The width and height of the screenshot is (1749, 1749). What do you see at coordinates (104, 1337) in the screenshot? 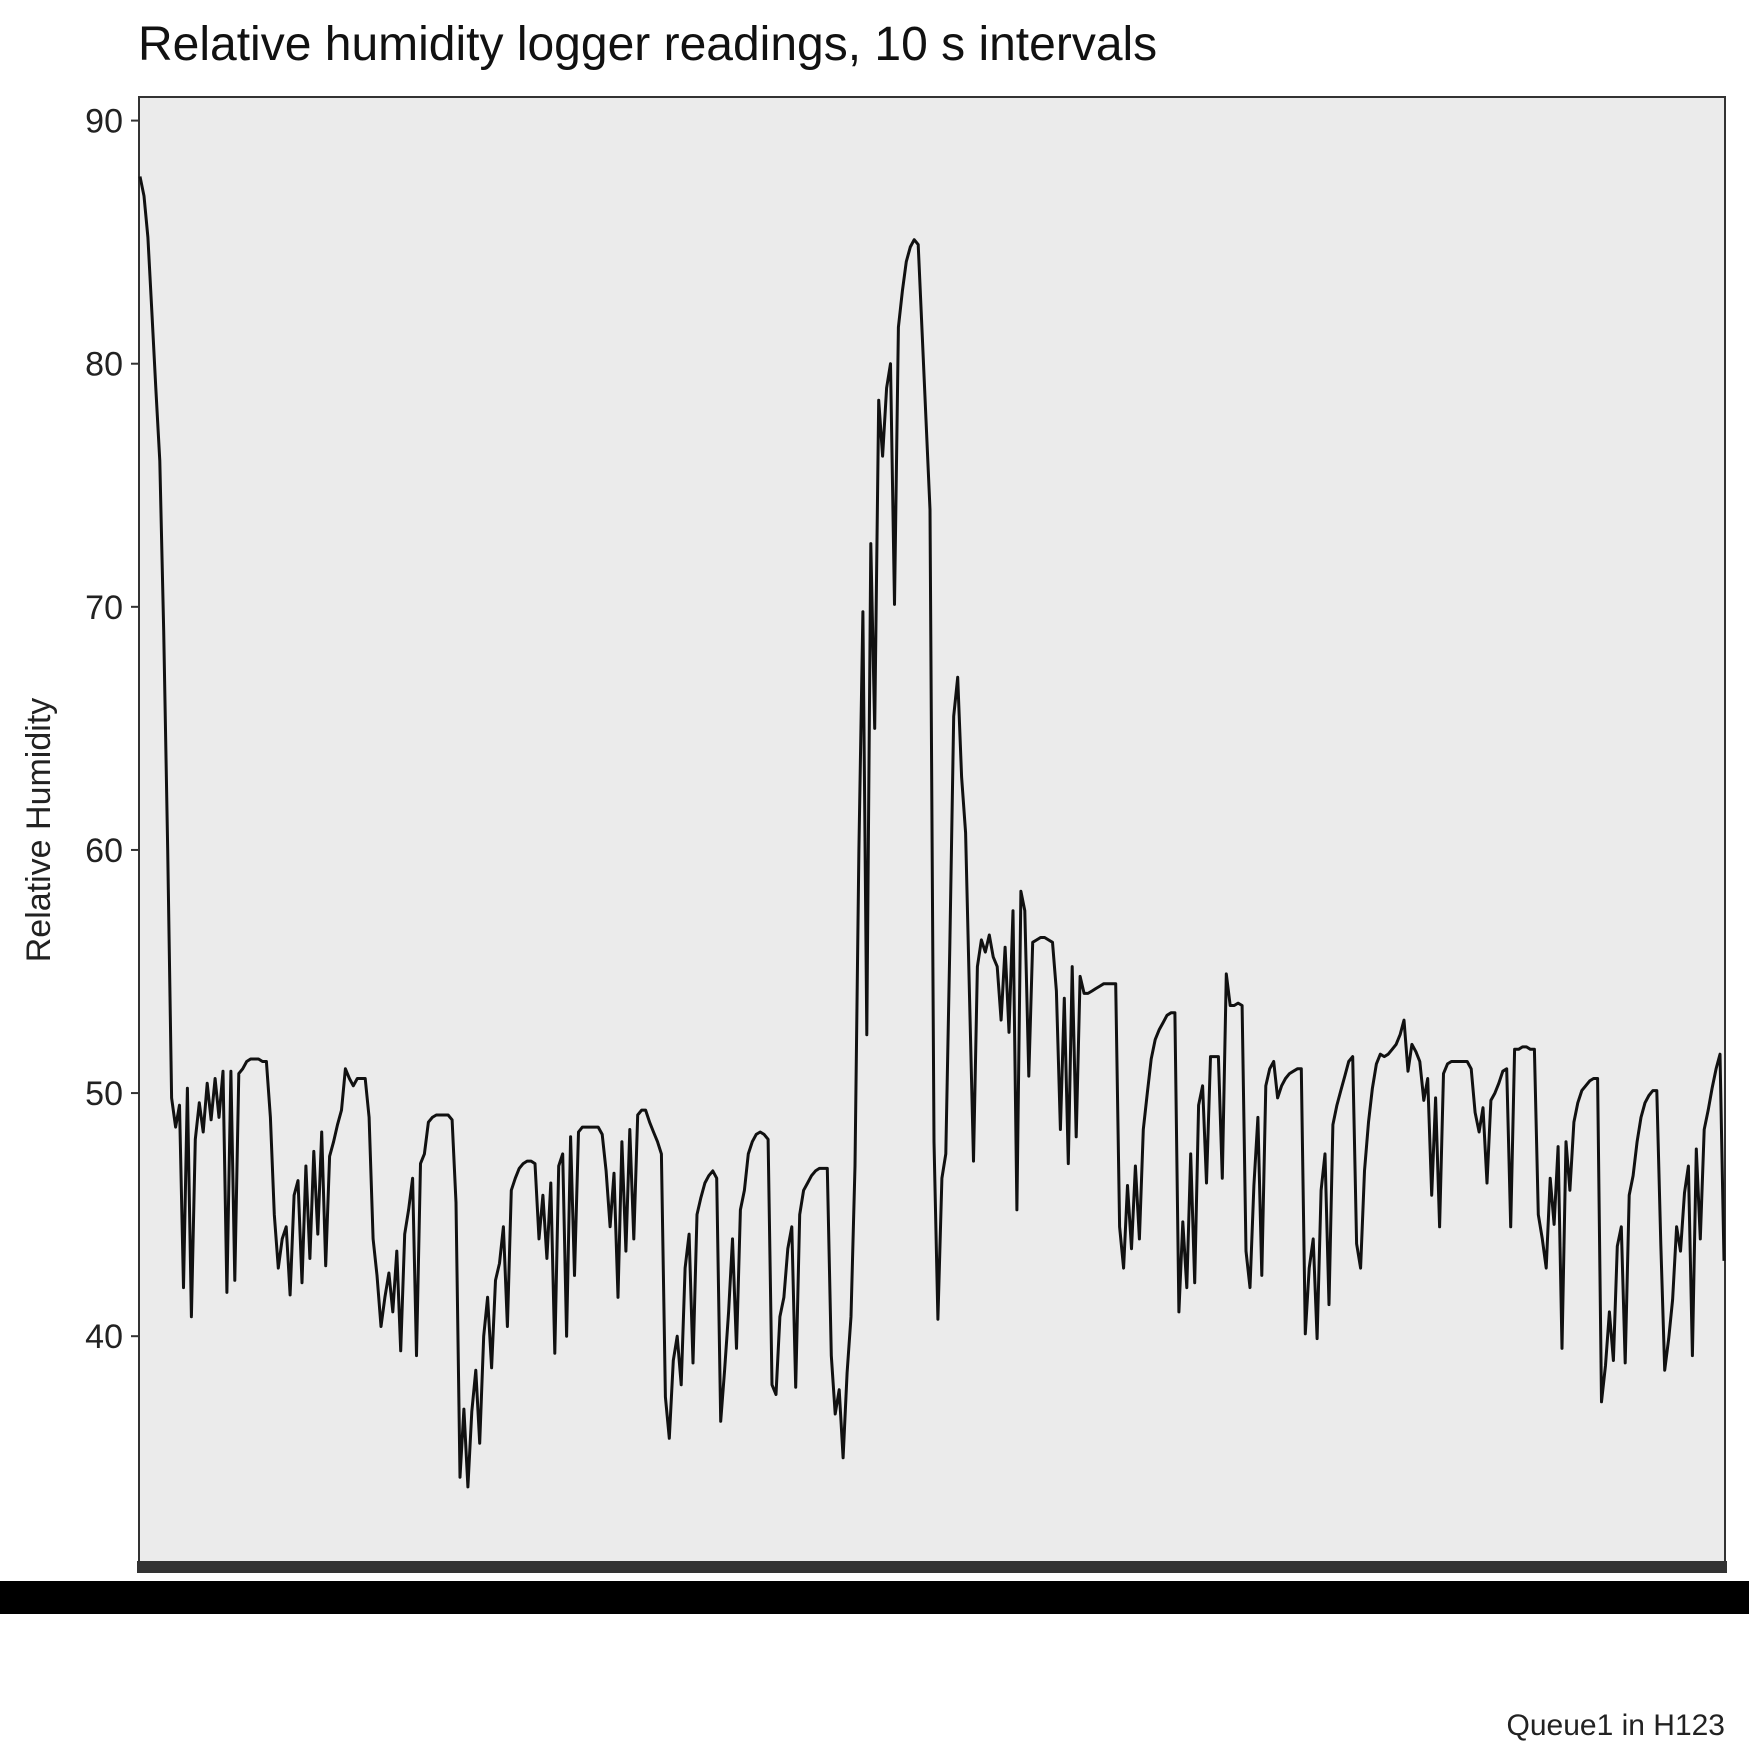
I see `y-tick-label: 40` at bounding box center [104, 1337].